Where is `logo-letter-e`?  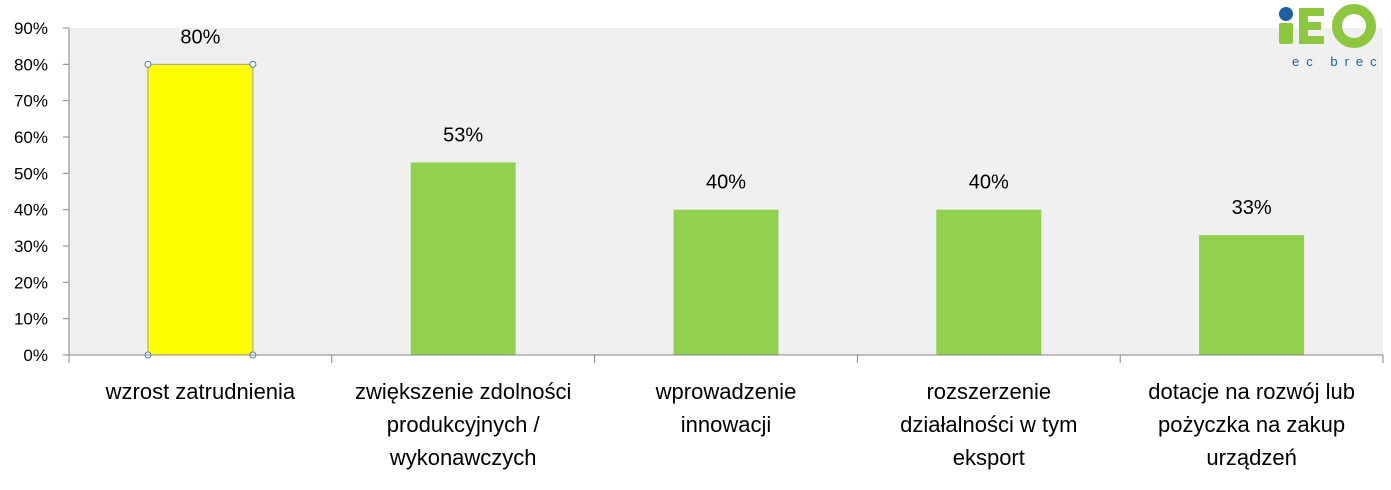 logo-letter-e is located at coordinates (1311, 26).